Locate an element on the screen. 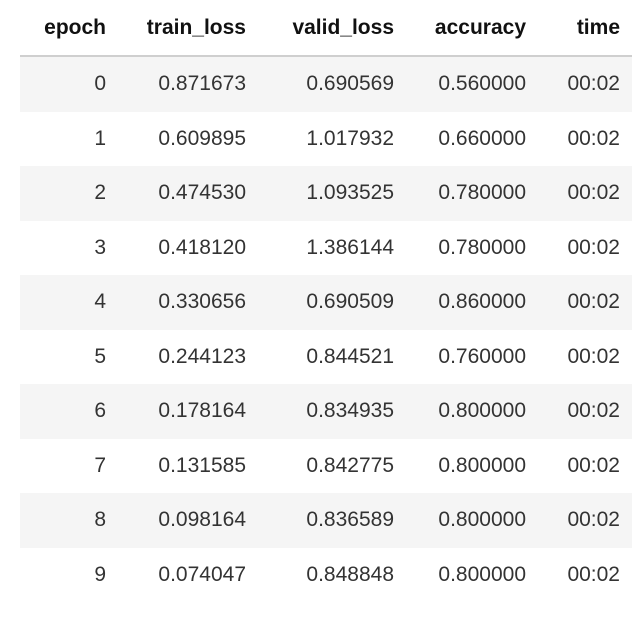  cell-epoch: 2 is located at coordinates (69, 193).